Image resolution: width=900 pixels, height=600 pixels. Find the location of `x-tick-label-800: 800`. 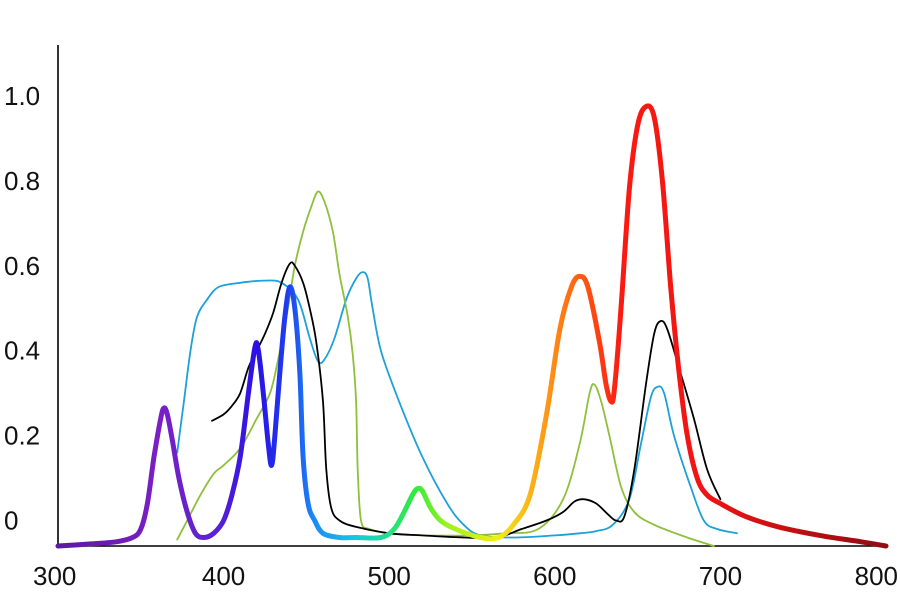

x-tick-label-800: 800 is located at coordinates (876, 576).